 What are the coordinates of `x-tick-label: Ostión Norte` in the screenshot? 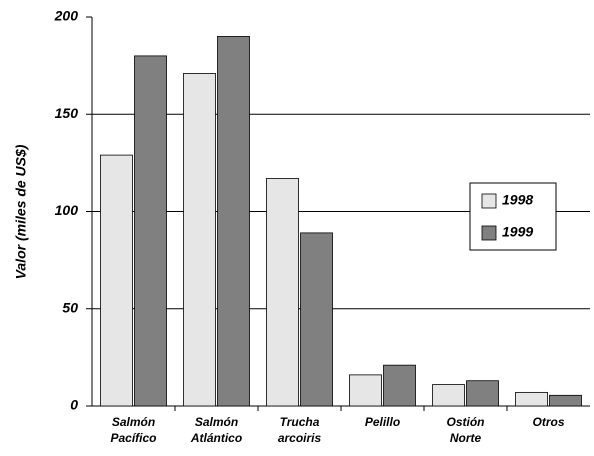 It's located at (466, 430).